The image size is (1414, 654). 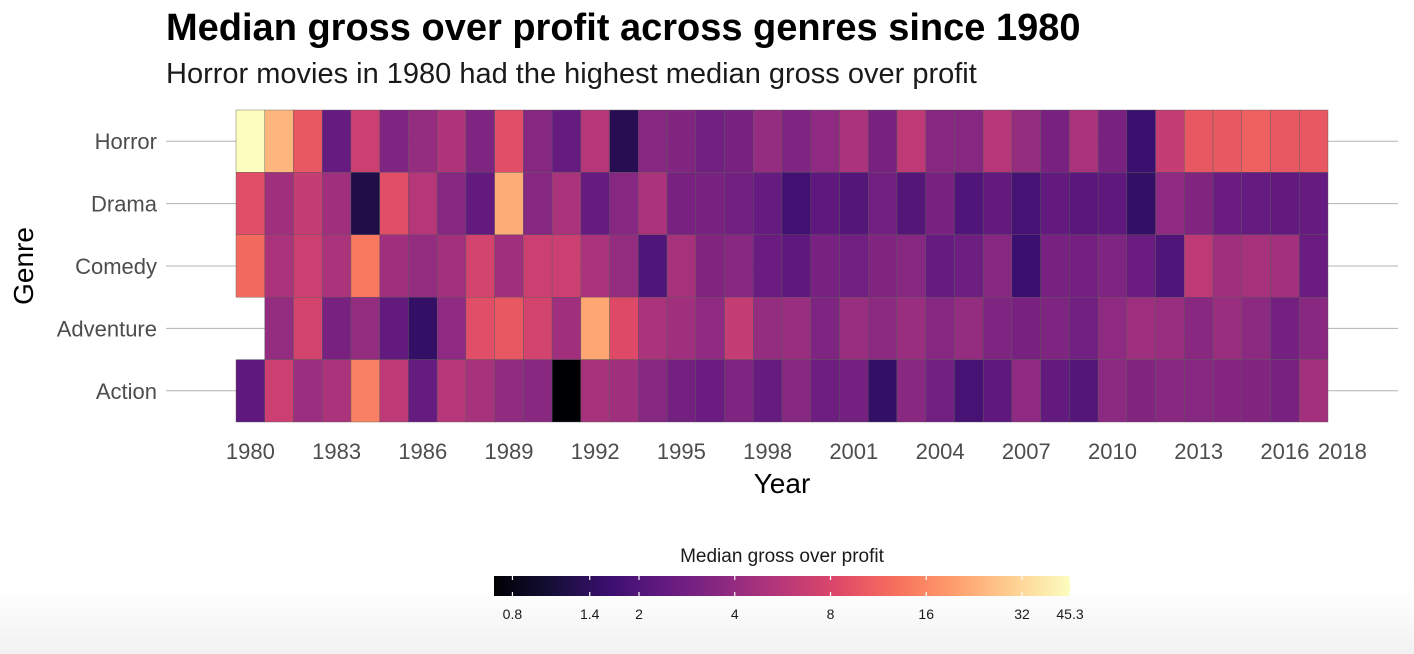 What do you see at coordinates (126, 141) in the screenshot?
I see `y-tick-label: Horror` at bounding box center [126, 141].